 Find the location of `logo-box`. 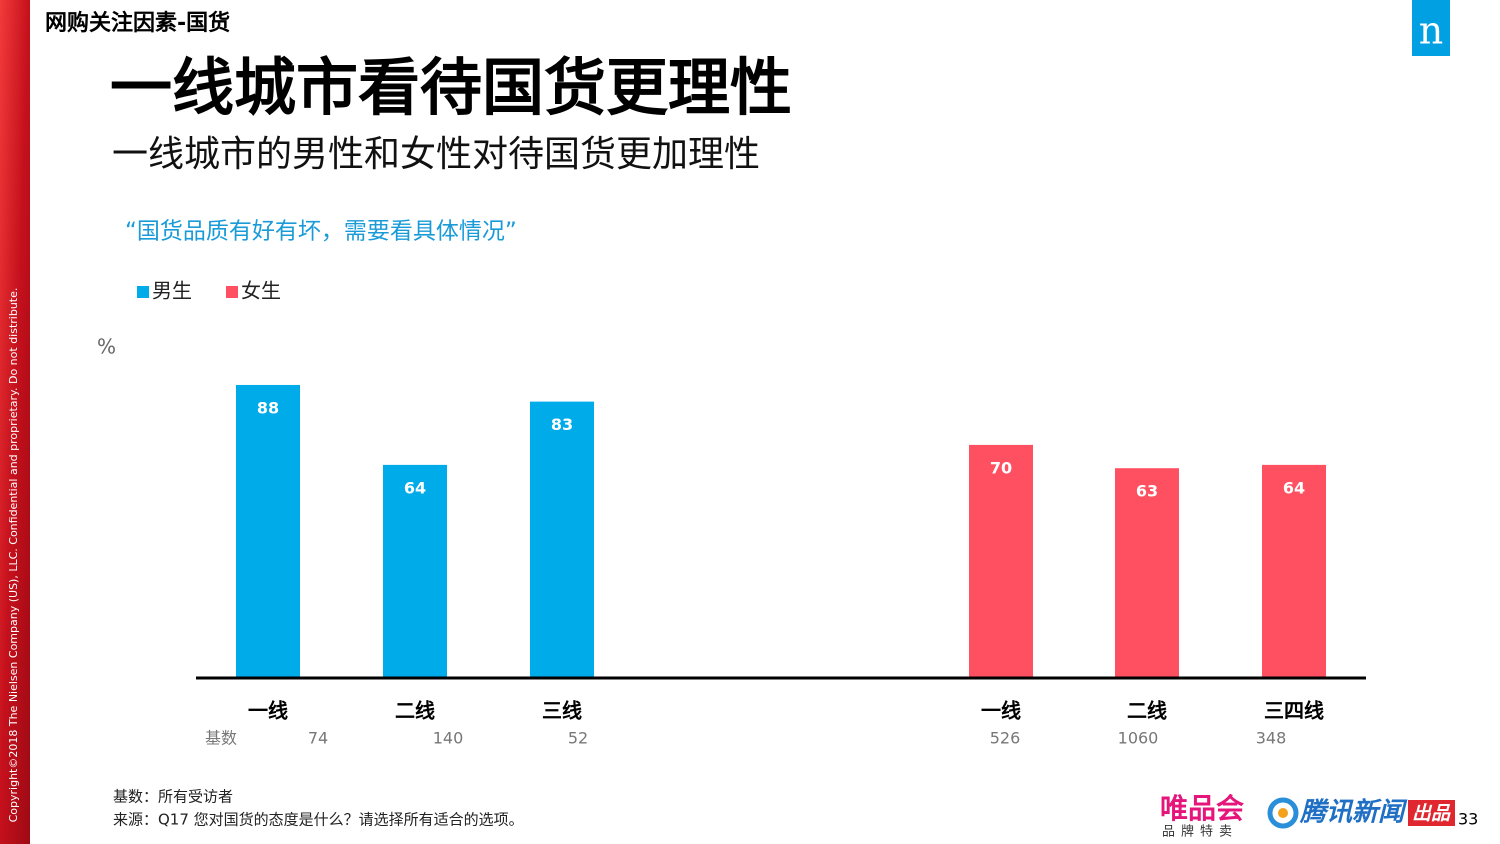

logo-box is located at coordinates (1431, 28).